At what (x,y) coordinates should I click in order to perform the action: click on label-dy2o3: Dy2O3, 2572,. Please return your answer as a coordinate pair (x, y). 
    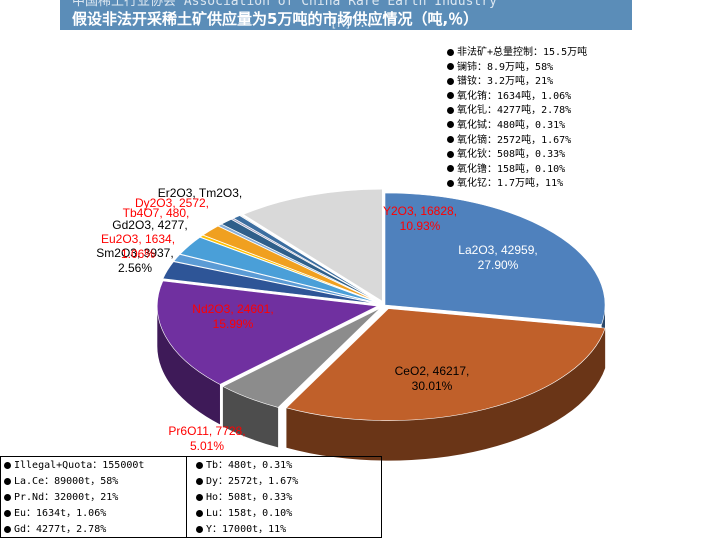
    Looking at the image, I should click on (172, 203).